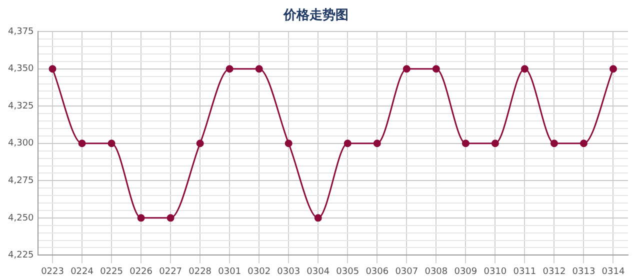 Image resolution: width=640 pixels, height=280 pixels. I want to click on x-tick-label: 0304, so click(318, 271).